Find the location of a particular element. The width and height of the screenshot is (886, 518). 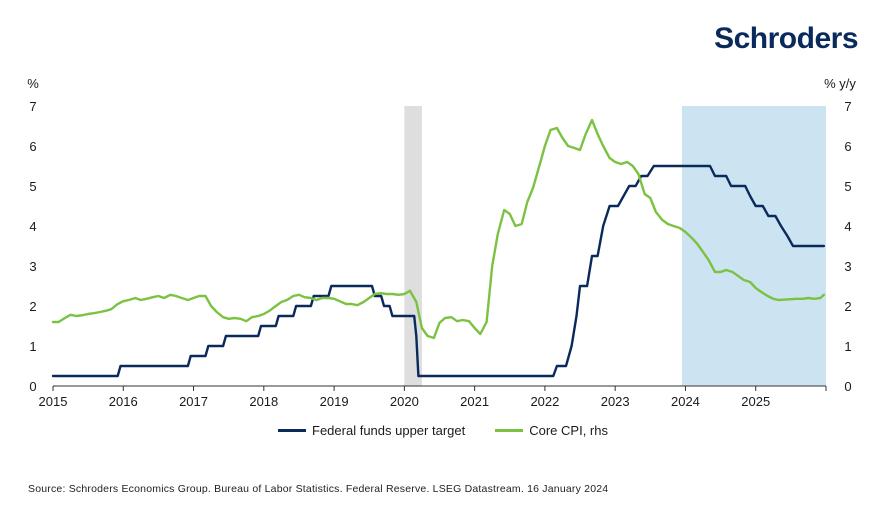

y-tick-label-right: 4 is located at coordinates (847, 226).